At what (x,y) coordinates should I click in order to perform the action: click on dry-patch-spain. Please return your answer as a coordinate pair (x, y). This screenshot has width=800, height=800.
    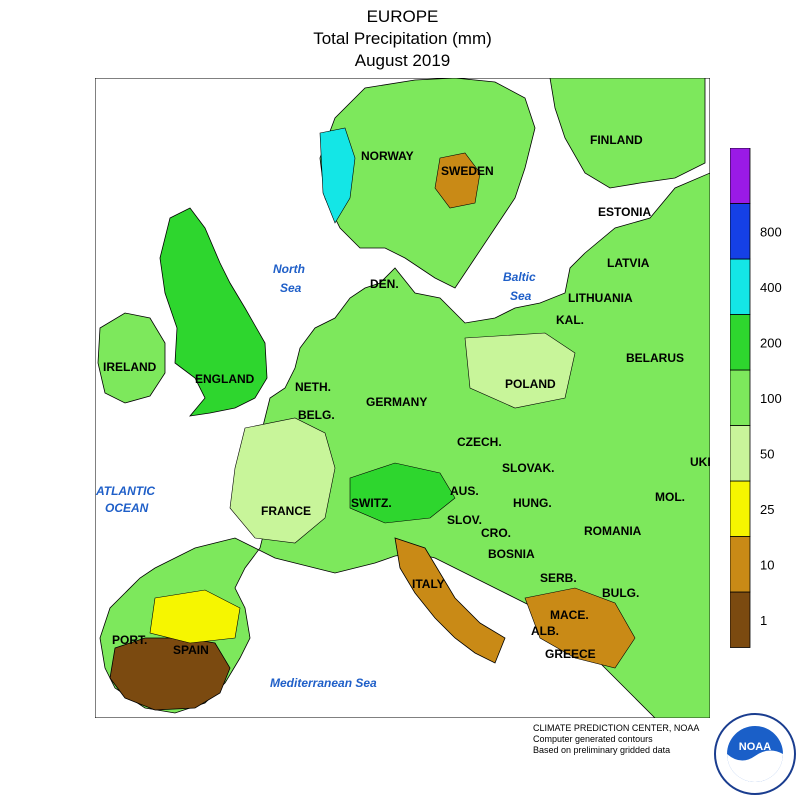
    Looking at the image, I should click on (195, 616).